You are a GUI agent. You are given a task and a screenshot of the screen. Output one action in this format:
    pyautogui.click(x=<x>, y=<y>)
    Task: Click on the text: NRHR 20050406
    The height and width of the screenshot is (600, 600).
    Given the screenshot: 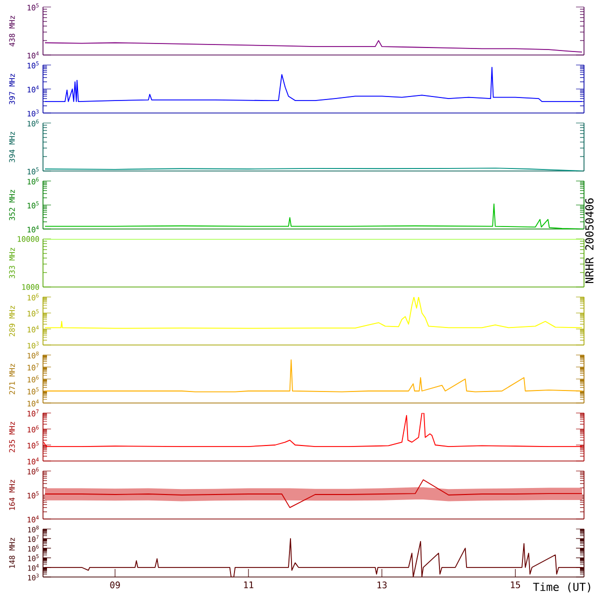 What is the action you would take?
    pyautogui.click(x=589, y=241)
    